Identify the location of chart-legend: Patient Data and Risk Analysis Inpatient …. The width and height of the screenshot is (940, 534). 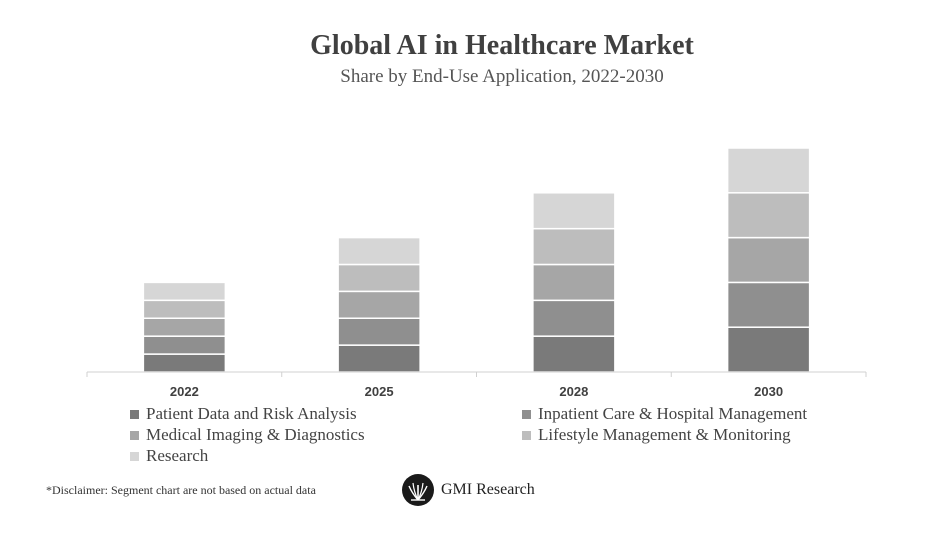
(490, 435).